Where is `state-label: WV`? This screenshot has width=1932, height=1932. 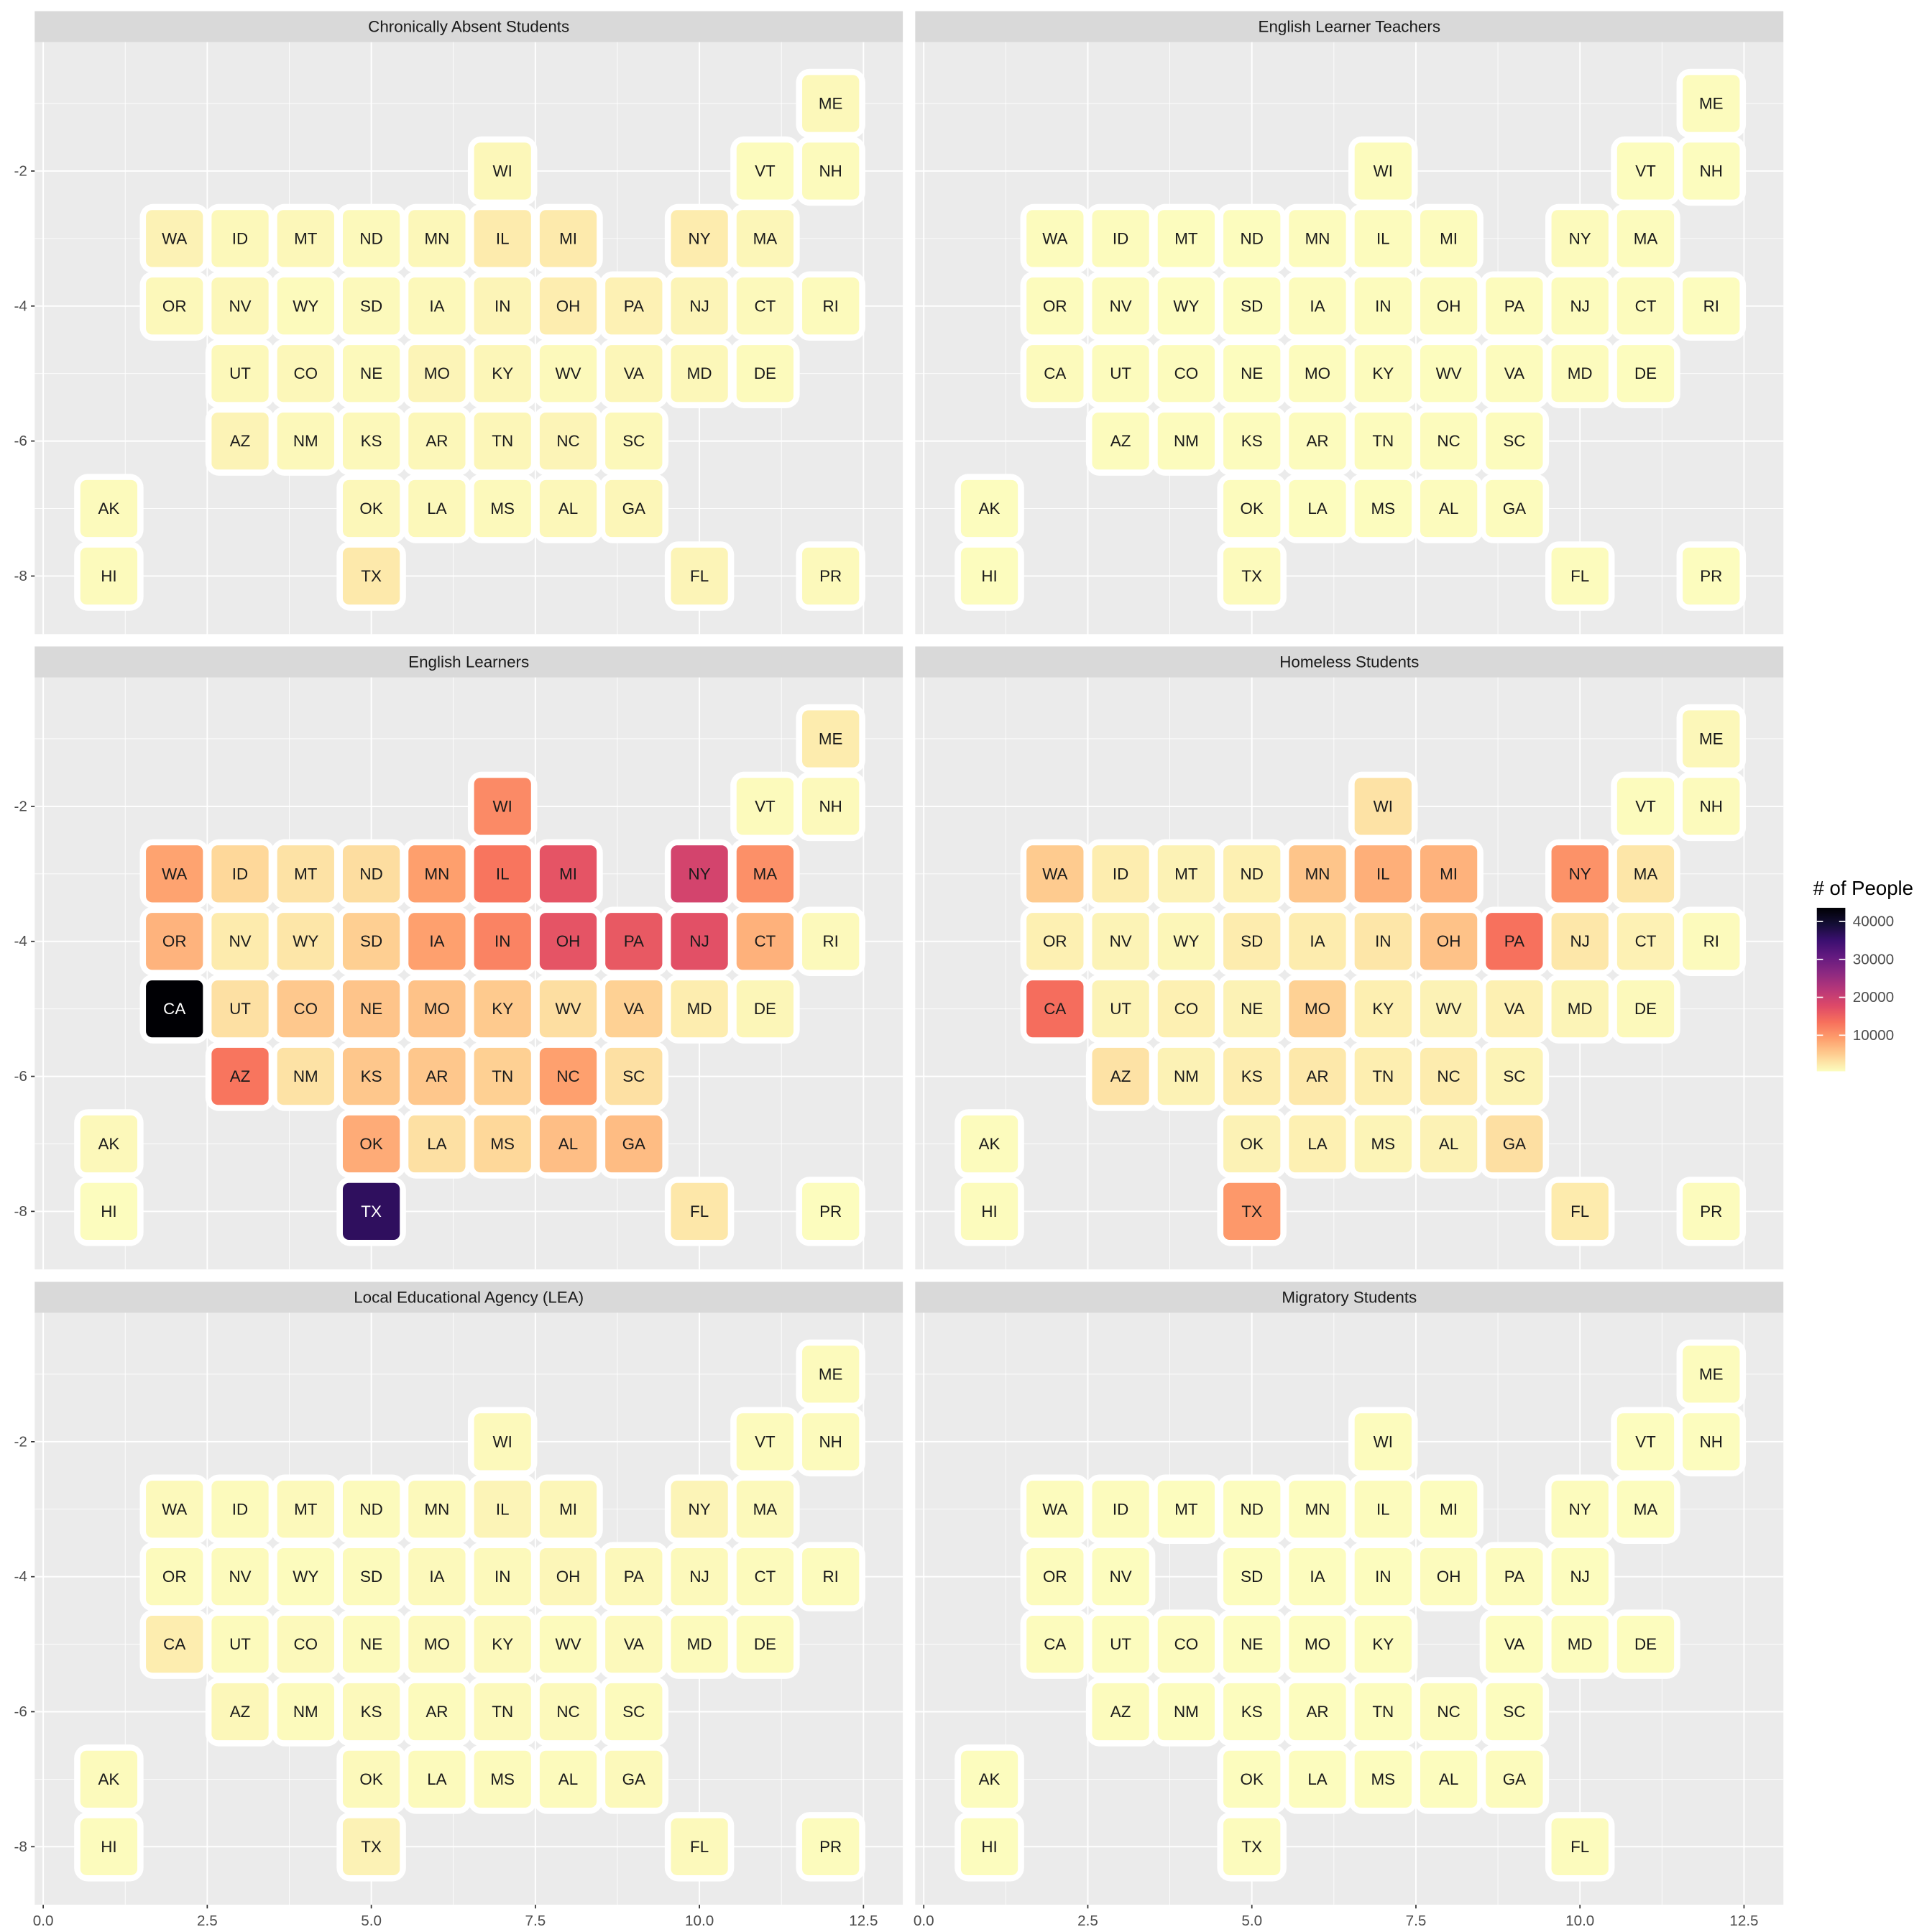
state-label: WV is located at coordinates (568, 1644).